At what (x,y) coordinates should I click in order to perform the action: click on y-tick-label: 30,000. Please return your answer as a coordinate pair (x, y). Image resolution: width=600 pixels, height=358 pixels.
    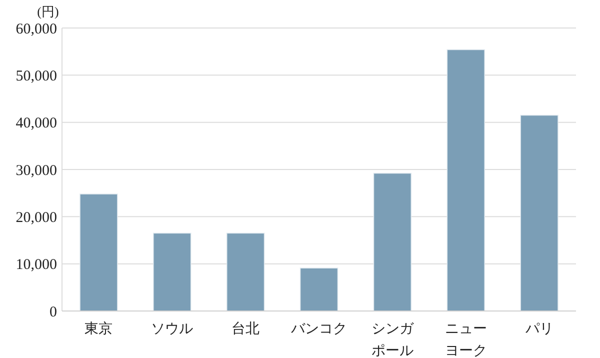
    Looking at the image, I should click on (36, 170).